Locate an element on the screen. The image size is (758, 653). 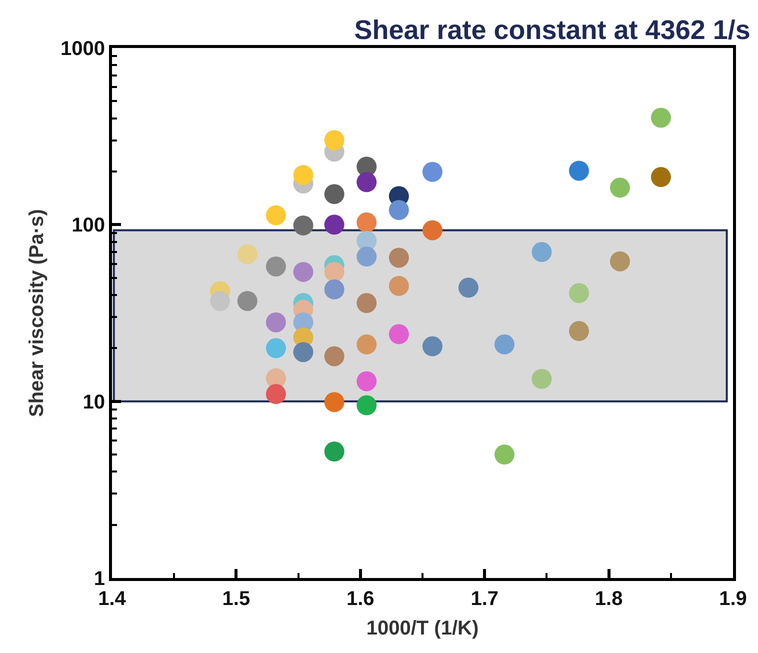
x-tick-label: 1.4 is located at coordinates (112, 599).